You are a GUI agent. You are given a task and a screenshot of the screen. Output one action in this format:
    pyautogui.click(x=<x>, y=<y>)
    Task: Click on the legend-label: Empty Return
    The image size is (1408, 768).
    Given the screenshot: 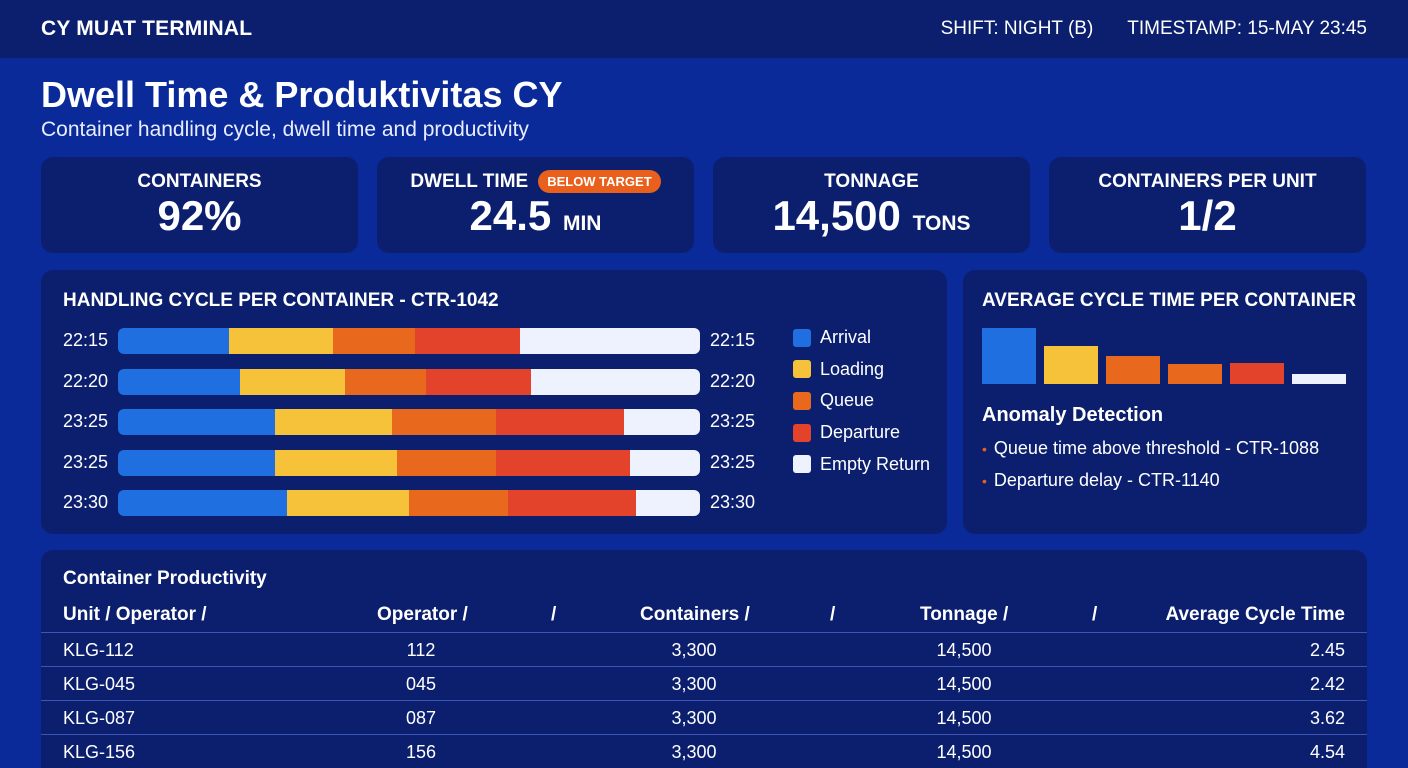 What is the action you would take?
    pyautogui.click(x=875, y=463)
    